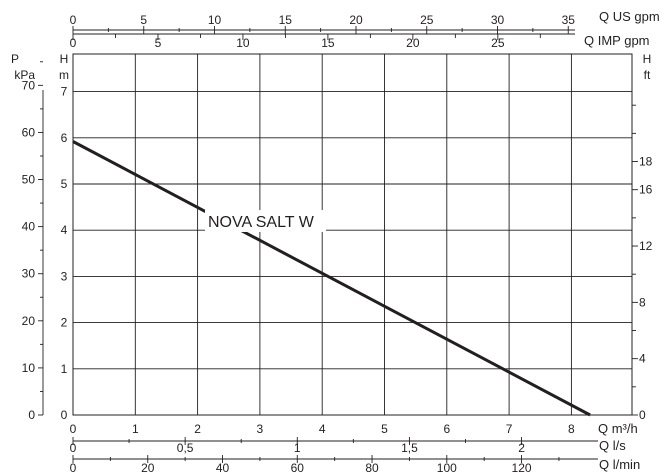 The width and height of the screenshot is (665, 475). Describe the element at coordinates (642, 302) in the screenshot. I see `y-tick-label-ft: 8` at that location.